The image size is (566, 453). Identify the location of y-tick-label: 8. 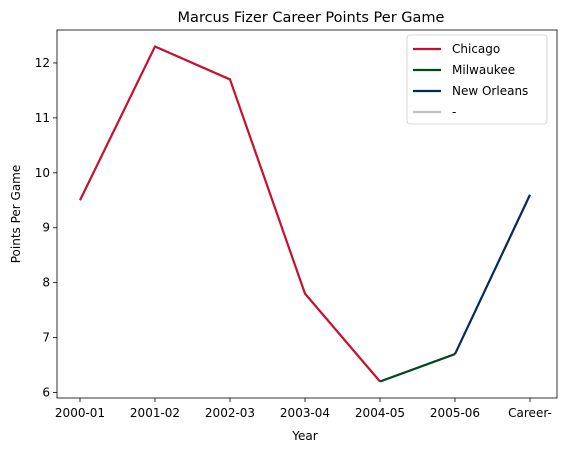
(46, 283).